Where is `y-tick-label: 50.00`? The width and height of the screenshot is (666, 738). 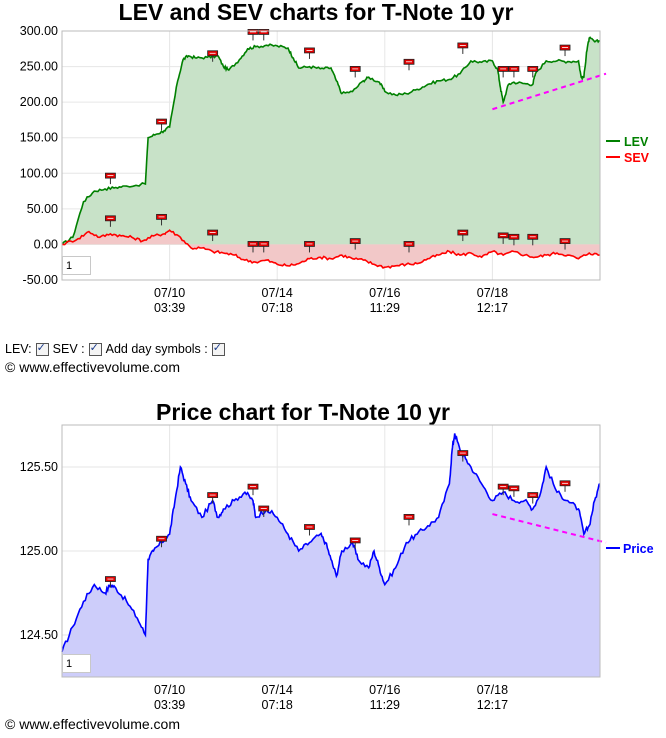 y-tick-label: 50.00 is located at coordinates (42, 209).